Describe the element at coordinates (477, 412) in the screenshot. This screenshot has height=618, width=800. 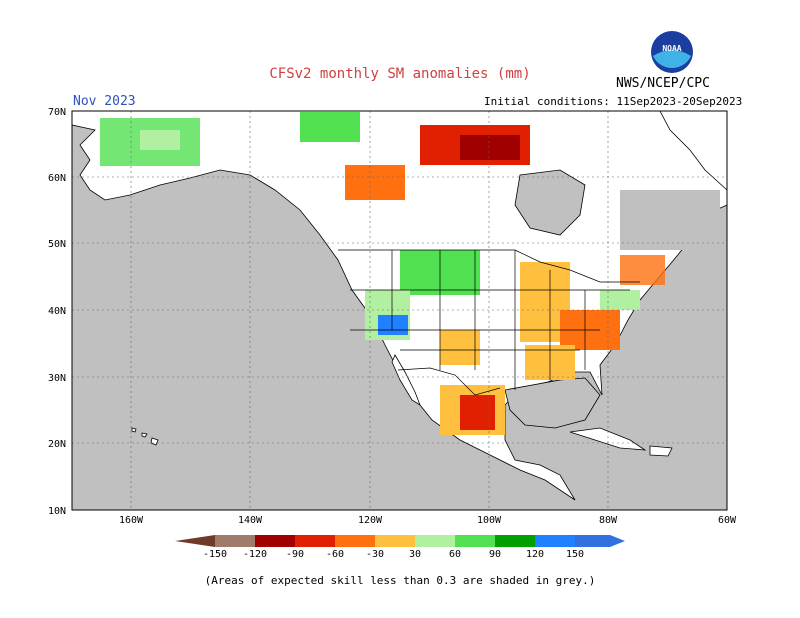
I see `anomaly-mexico-very-dry` at that location.